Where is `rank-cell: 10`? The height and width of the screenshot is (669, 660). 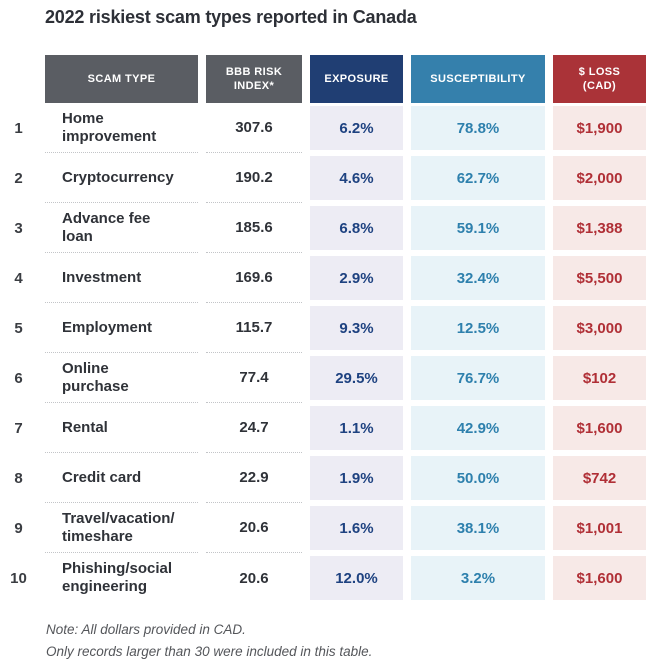
rank-cell: 10 is located at coordinates (18, 578).